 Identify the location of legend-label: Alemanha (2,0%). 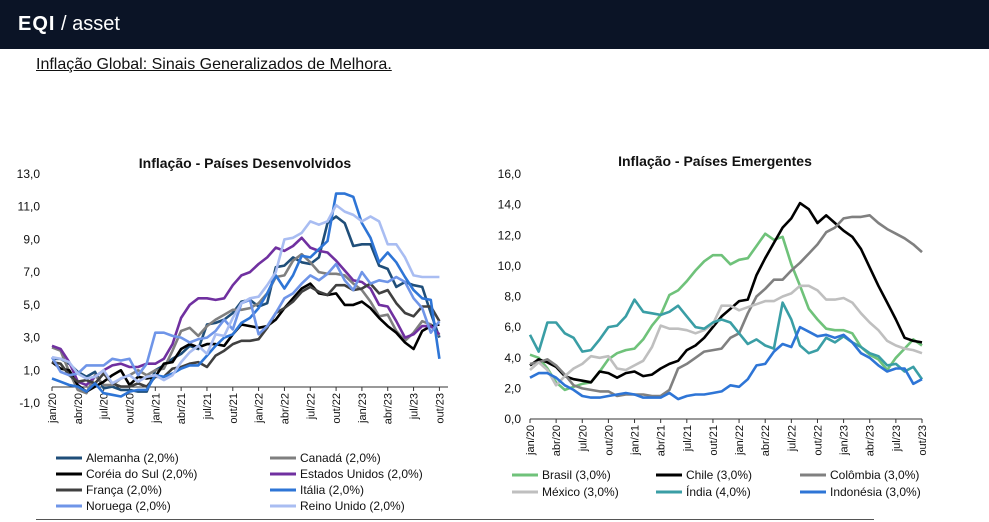
(132, 458).